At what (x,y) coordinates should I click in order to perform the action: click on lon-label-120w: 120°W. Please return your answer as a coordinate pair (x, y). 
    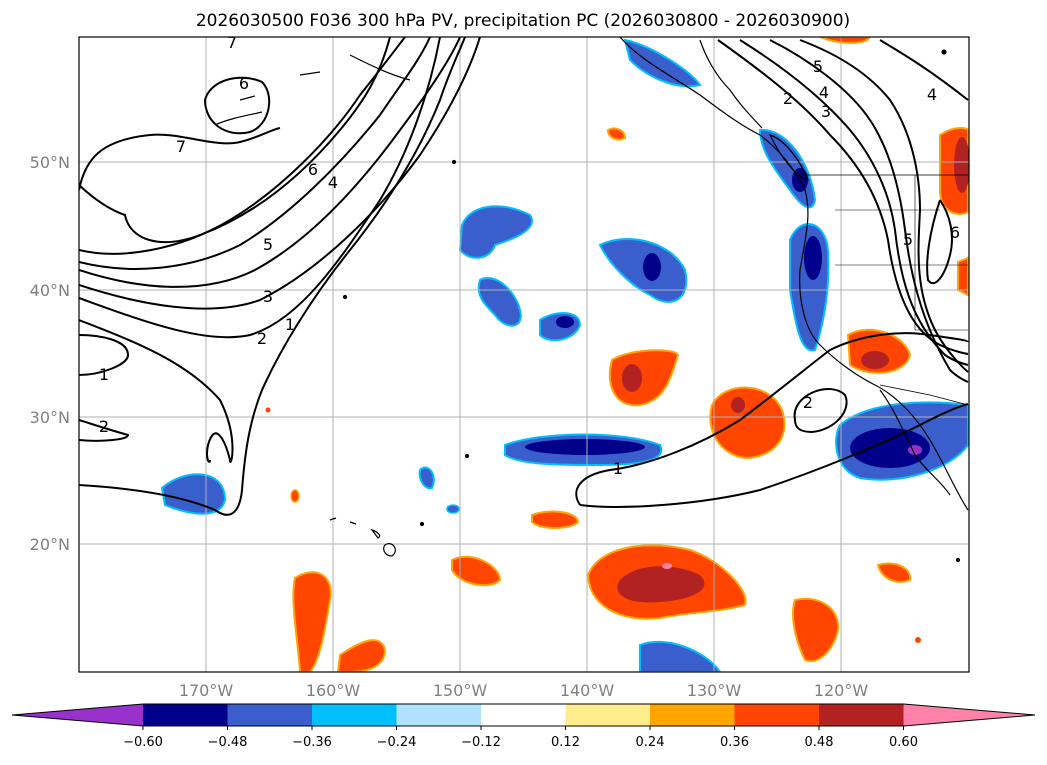
    Looking at the image, I should click on (841, 690).